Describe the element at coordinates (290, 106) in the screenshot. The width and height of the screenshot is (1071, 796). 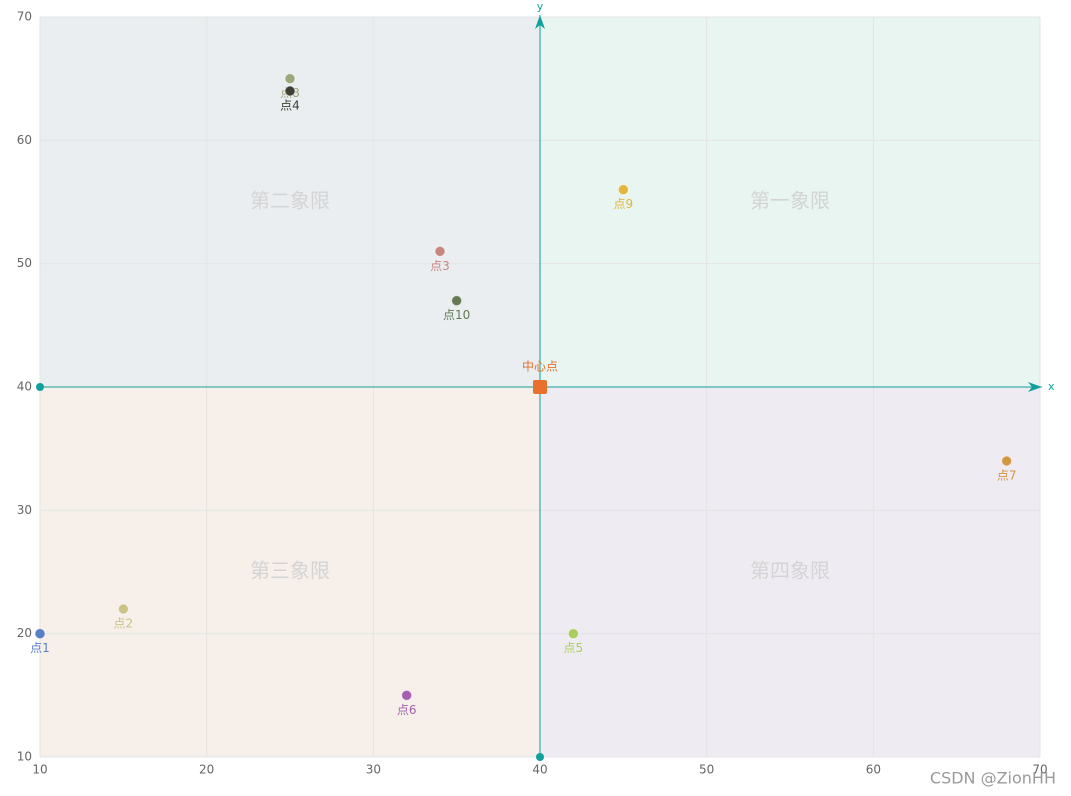
I see `point-label: 点4` at that location.